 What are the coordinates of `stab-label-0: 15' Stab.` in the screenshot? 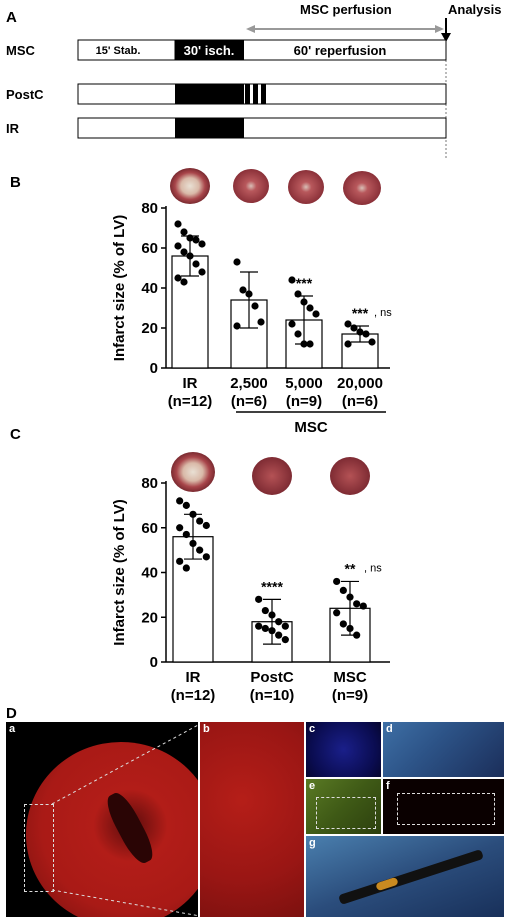 It's located at (118, 51).